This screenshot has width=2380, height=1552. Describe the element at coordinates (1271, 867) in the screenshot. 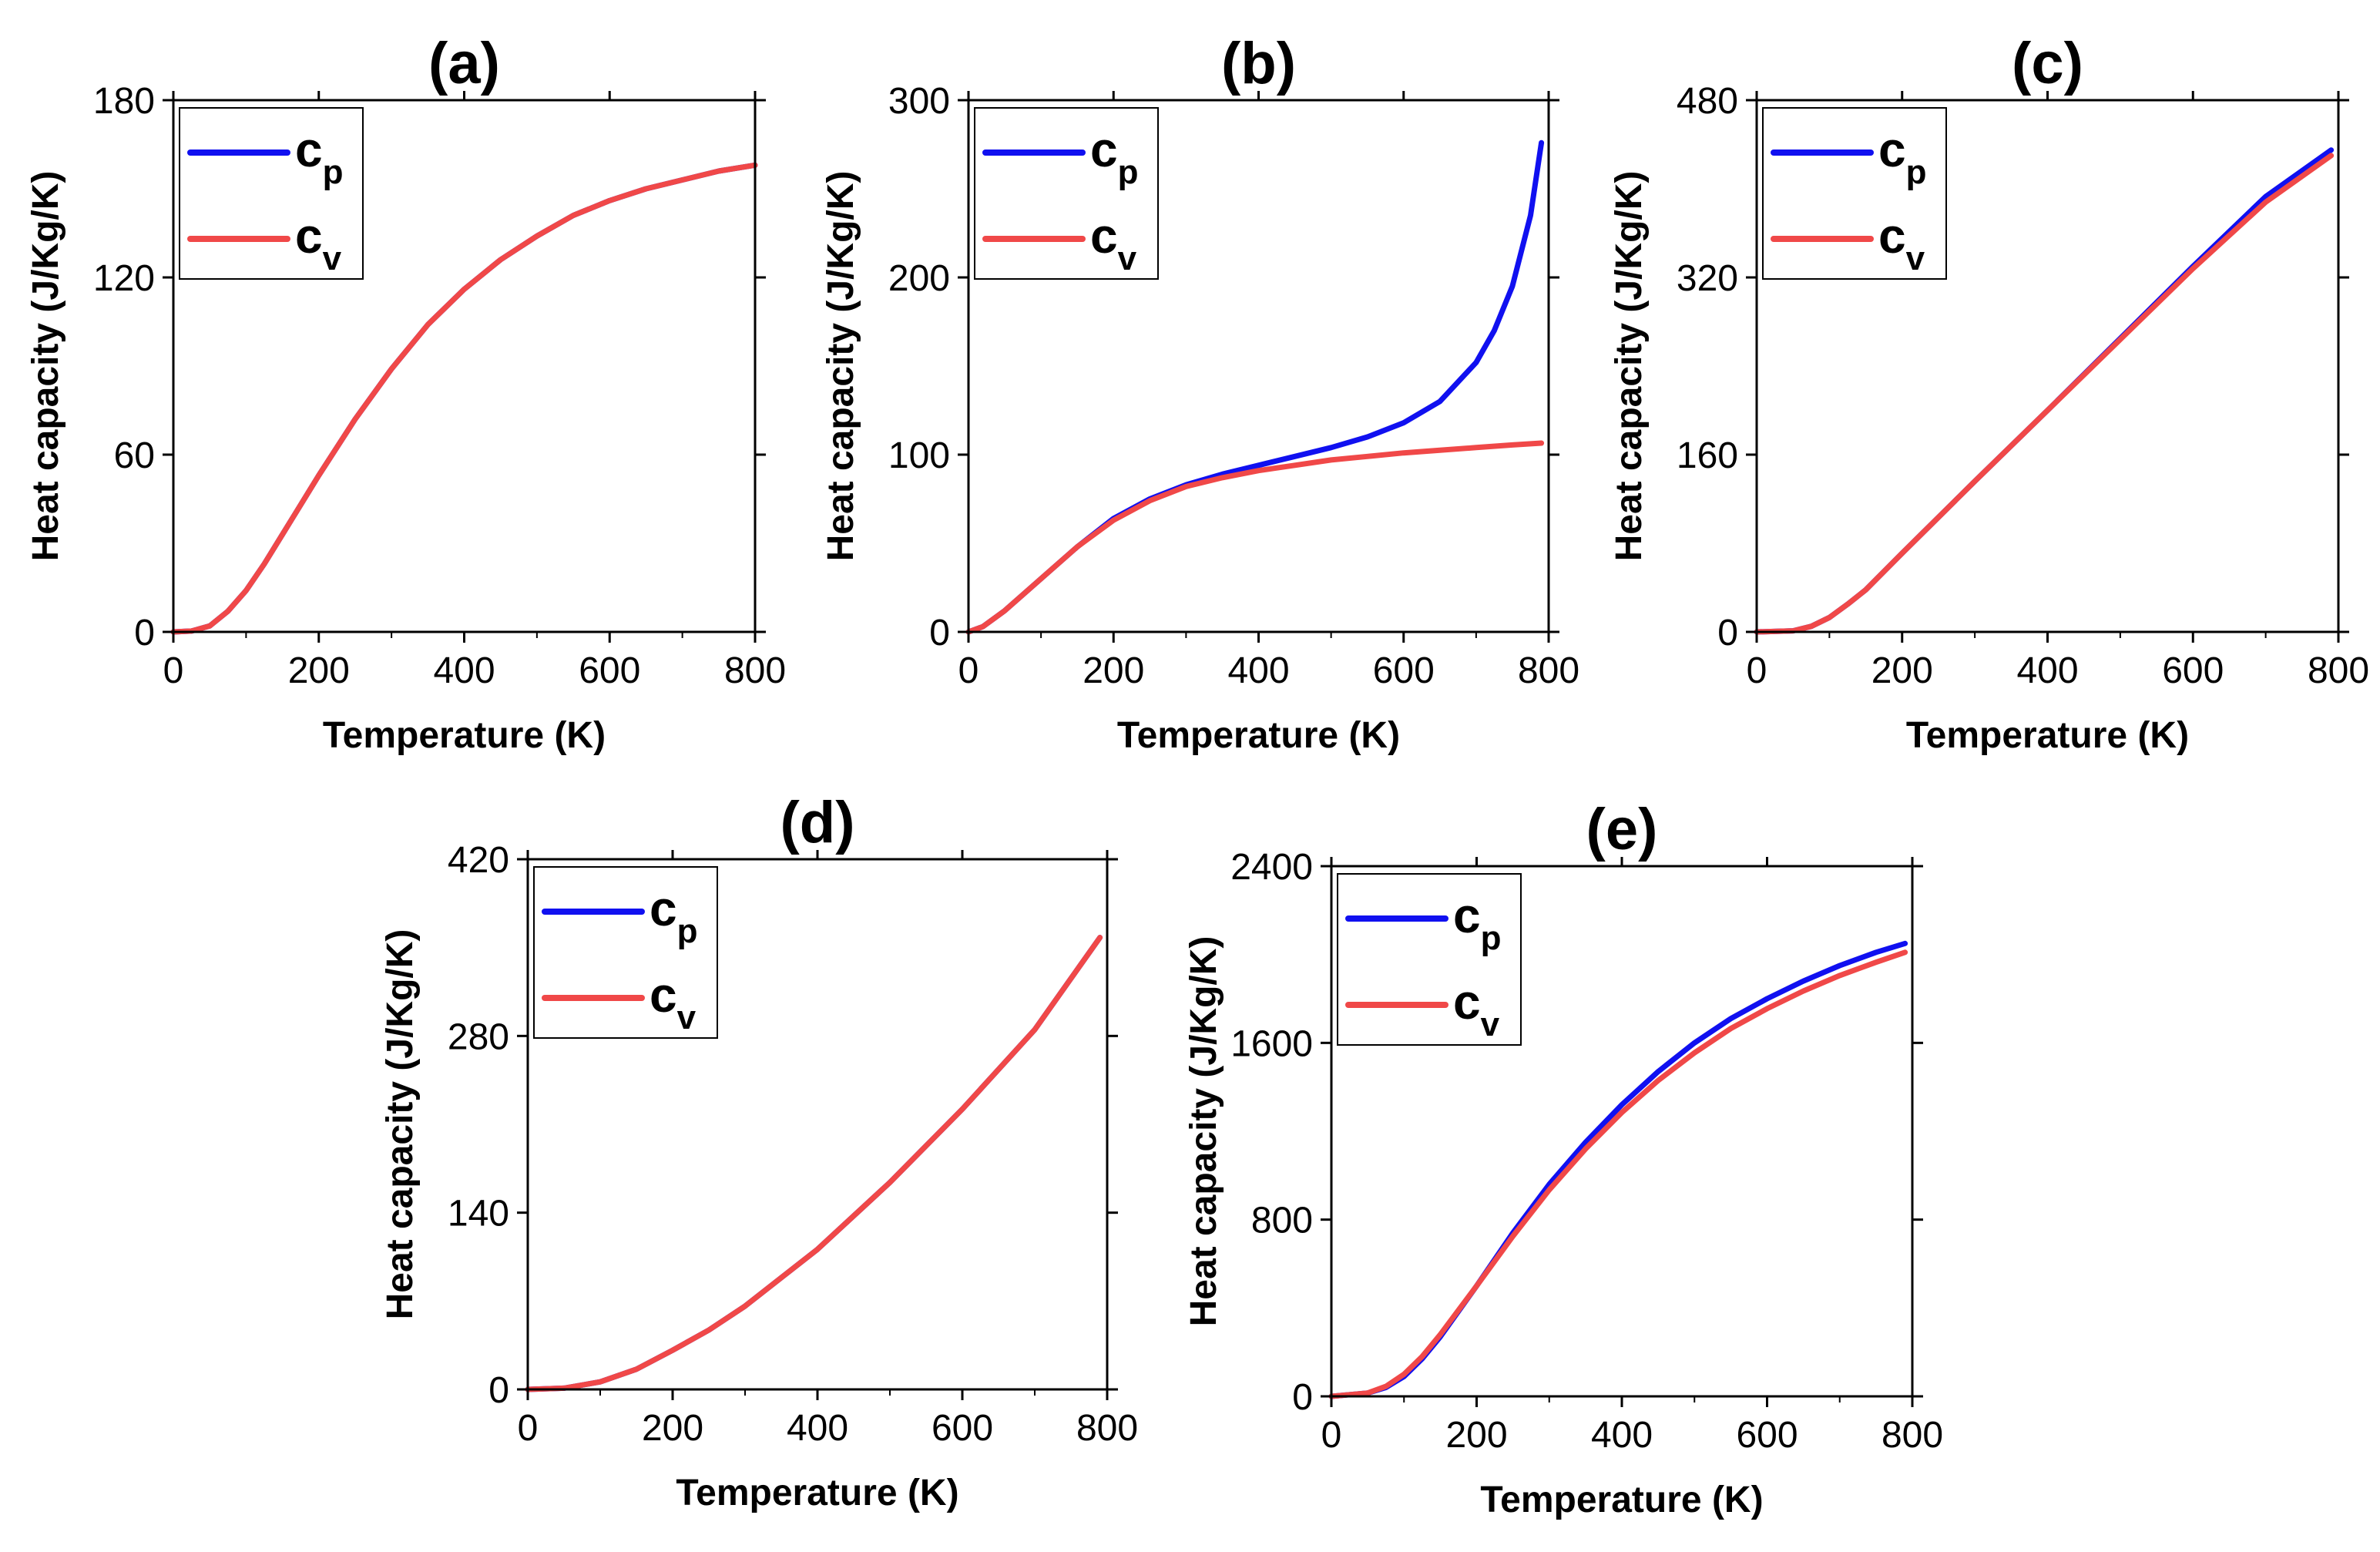

I see `y-tick-label: 2400` at that location.